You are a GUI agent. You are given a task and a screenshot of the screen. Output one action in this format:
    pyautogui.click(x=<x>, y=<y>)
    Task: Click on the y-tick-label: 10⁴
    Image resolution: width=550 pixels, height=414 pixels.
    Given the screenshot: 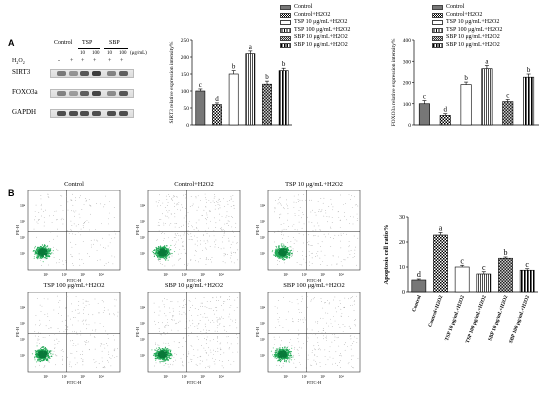 What is the action you would take?
    pyautogui.click(x=143, y=308)
    